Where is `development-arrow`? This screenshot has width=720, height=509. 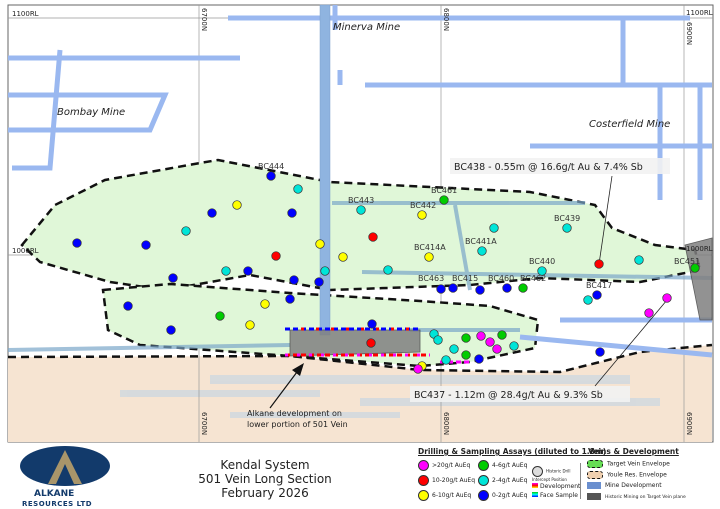 development-arrow is located at coordinates (285, 388).